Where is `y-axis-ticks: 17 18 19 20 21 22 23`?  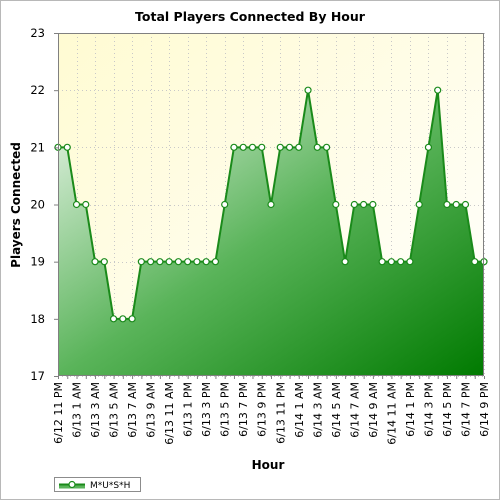
y-axis-ticks: 17 18 19 20 21 22 23 is located at coordinates (44, 204).